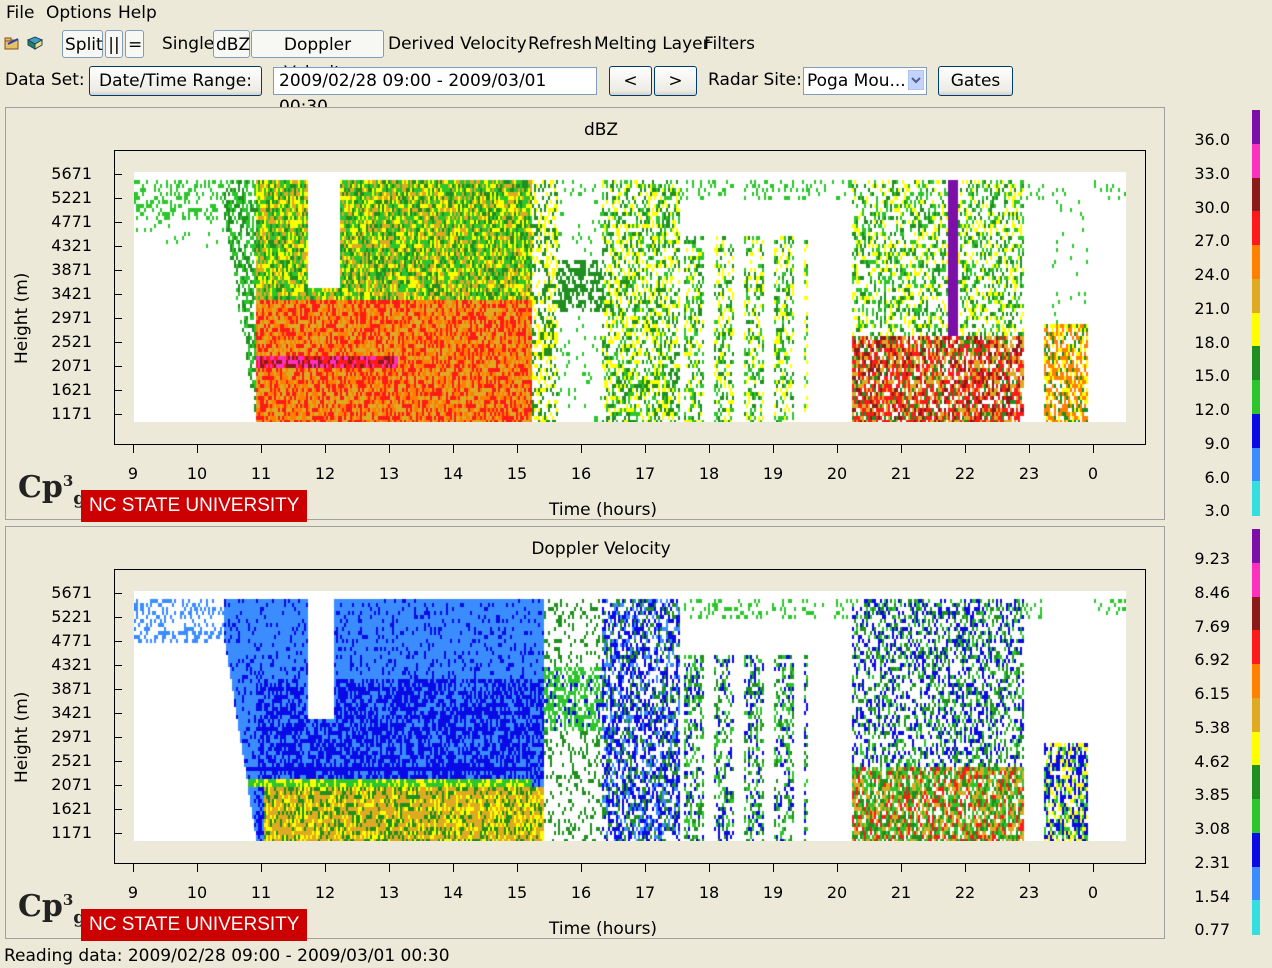 The height and width of the screenshot is (968, 1272). I want to click on melting-layer-button: Melting Layer, so click(652, 44).